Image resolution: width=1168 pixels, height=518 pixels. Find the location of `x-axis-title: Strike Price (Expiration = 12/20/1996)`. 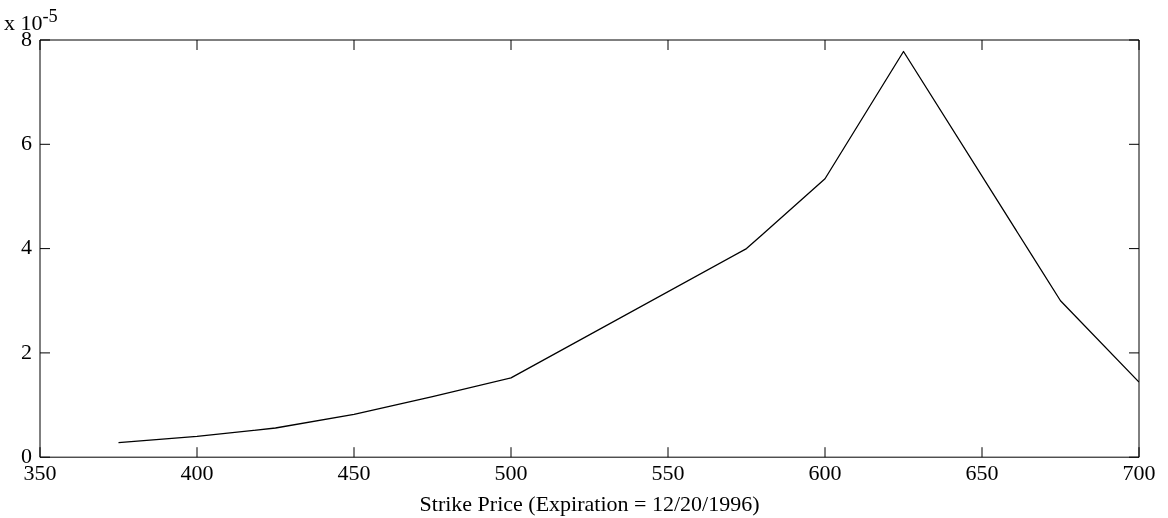

x-axis-title: Strike Price (Expiration = 12/20/1996) is located at coordinates (589, 503).